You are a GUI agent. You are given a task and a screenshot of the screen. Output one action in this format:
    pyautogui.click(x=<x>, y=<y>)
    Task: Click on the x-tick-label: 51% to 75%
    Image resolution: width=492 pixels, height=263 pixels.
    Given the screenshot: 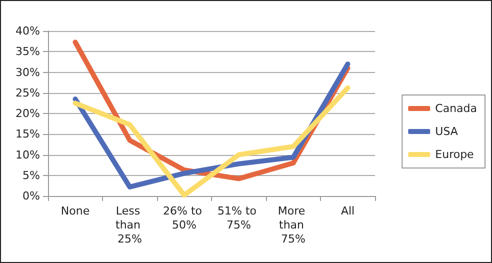 What is the action you would take?
    pyautogui.click(x=239, y=218)
    